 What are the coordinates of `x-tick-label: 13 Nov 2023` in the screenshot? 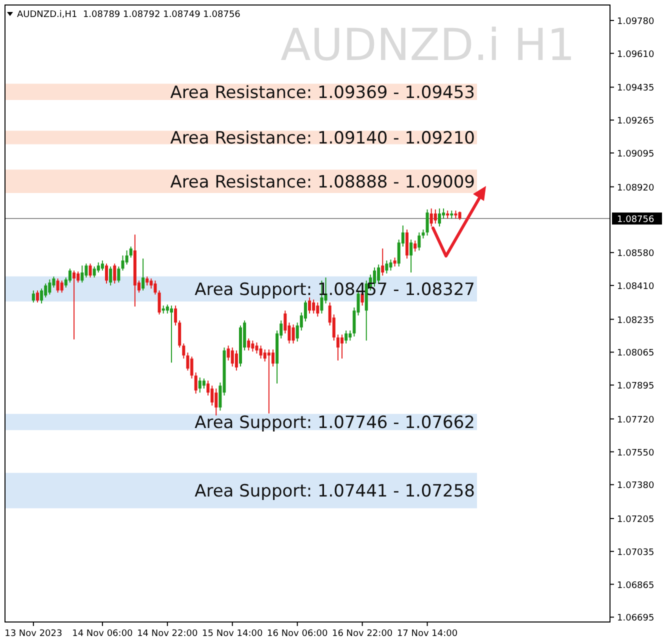 It's located at (33, 634).